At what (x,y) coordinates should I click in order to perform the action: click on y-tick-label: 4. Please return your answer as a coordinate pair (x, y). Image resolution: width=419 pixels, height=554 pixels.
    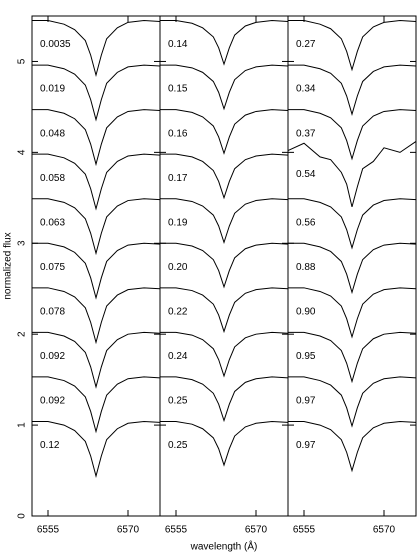
    Looking at the image, I should click on (22, 152).